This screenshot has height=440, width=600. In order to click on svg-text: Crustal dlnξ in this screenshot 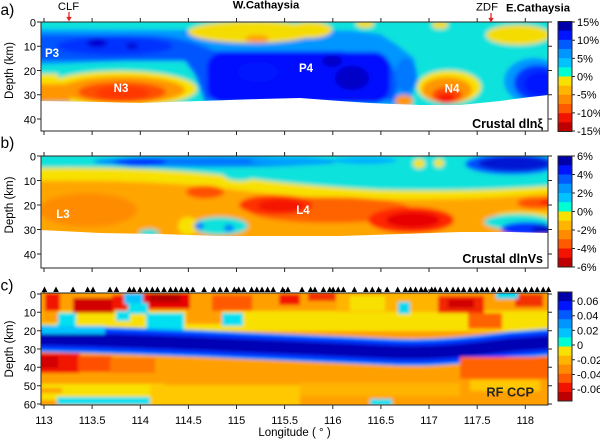, I will do `click(507, 124)`.